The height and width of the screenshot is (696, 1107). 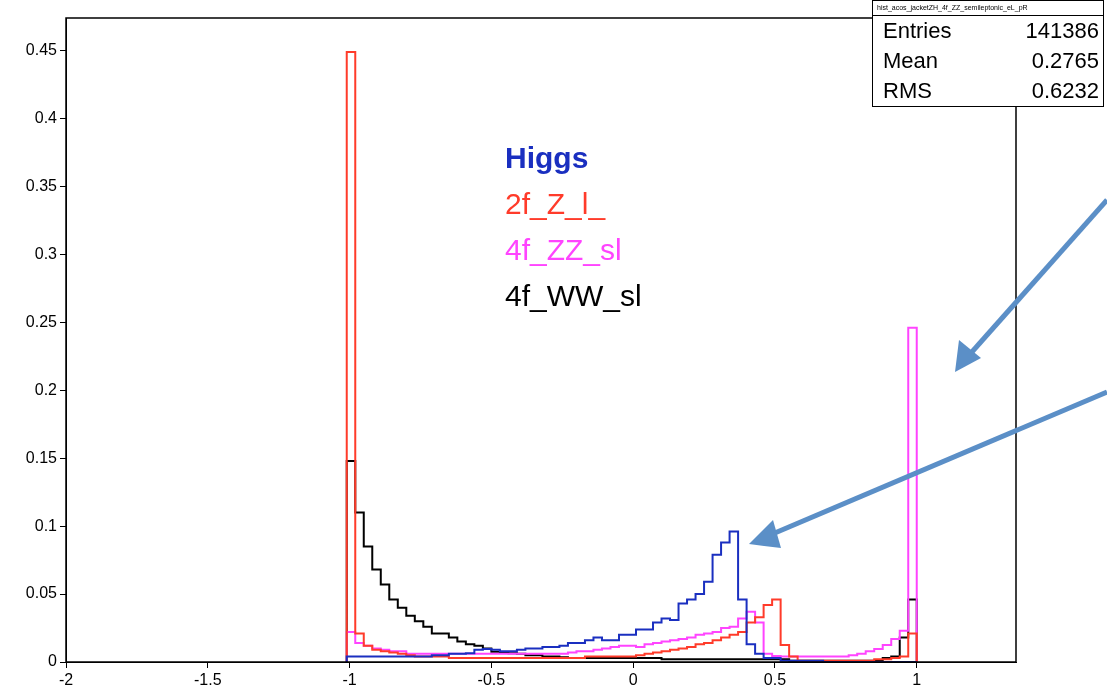 What do you see at coordinates (41, 50) in the screenshot?
I see `y-tick-label: 0.45` at bounding box center [41, 50].